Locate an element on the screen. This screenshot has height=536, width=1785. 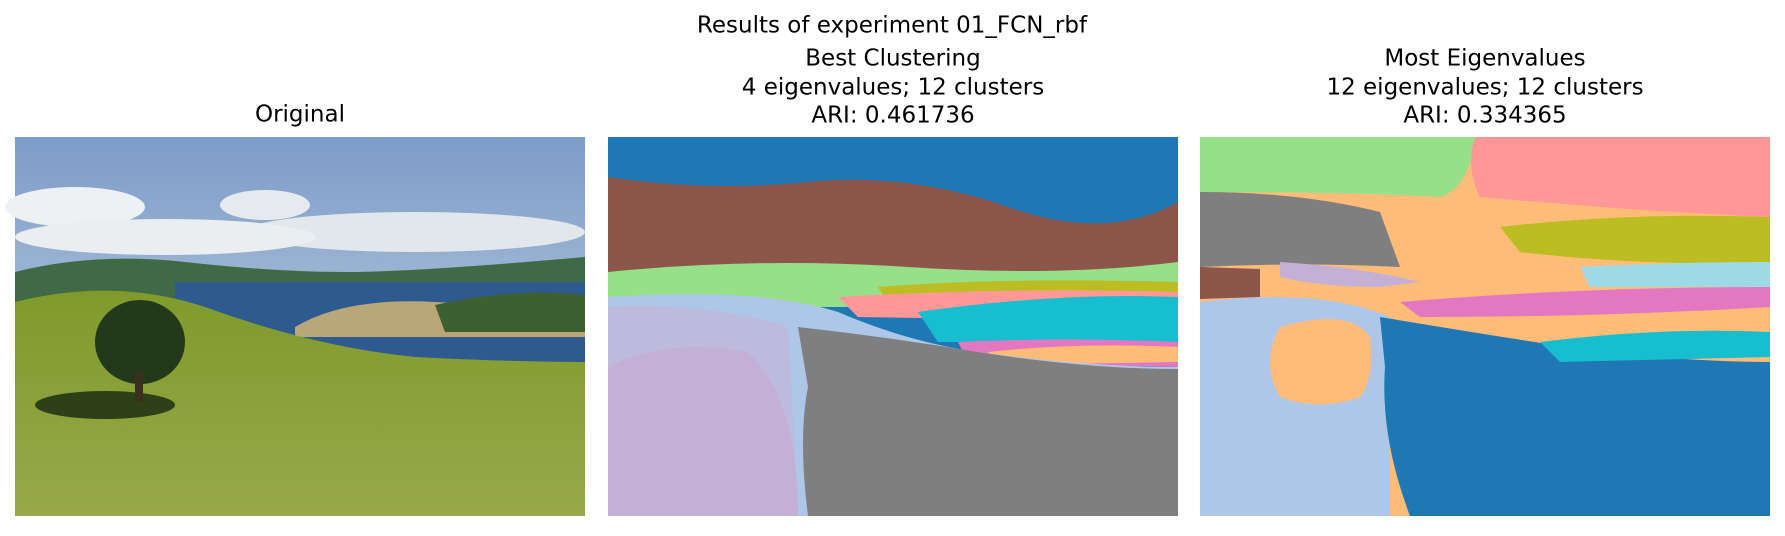
panel-title: Original is located at coordinates (300, 115).